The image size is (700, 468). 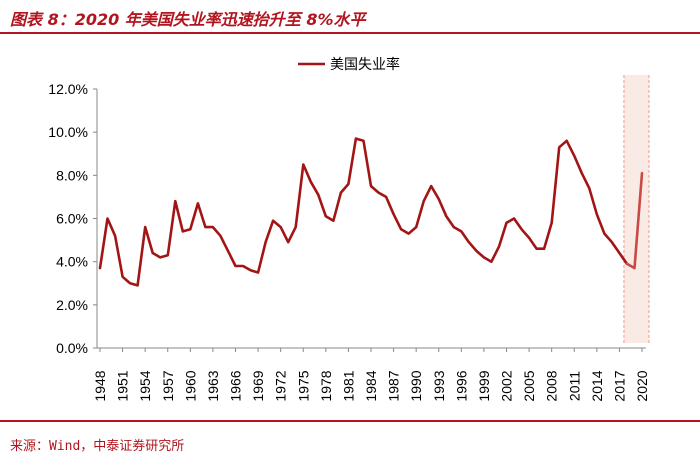 What do you see at coordinates (72, 175) in the screenshot?
I see `y-tick-label: 8.0%` at bounding box center [72, 175].